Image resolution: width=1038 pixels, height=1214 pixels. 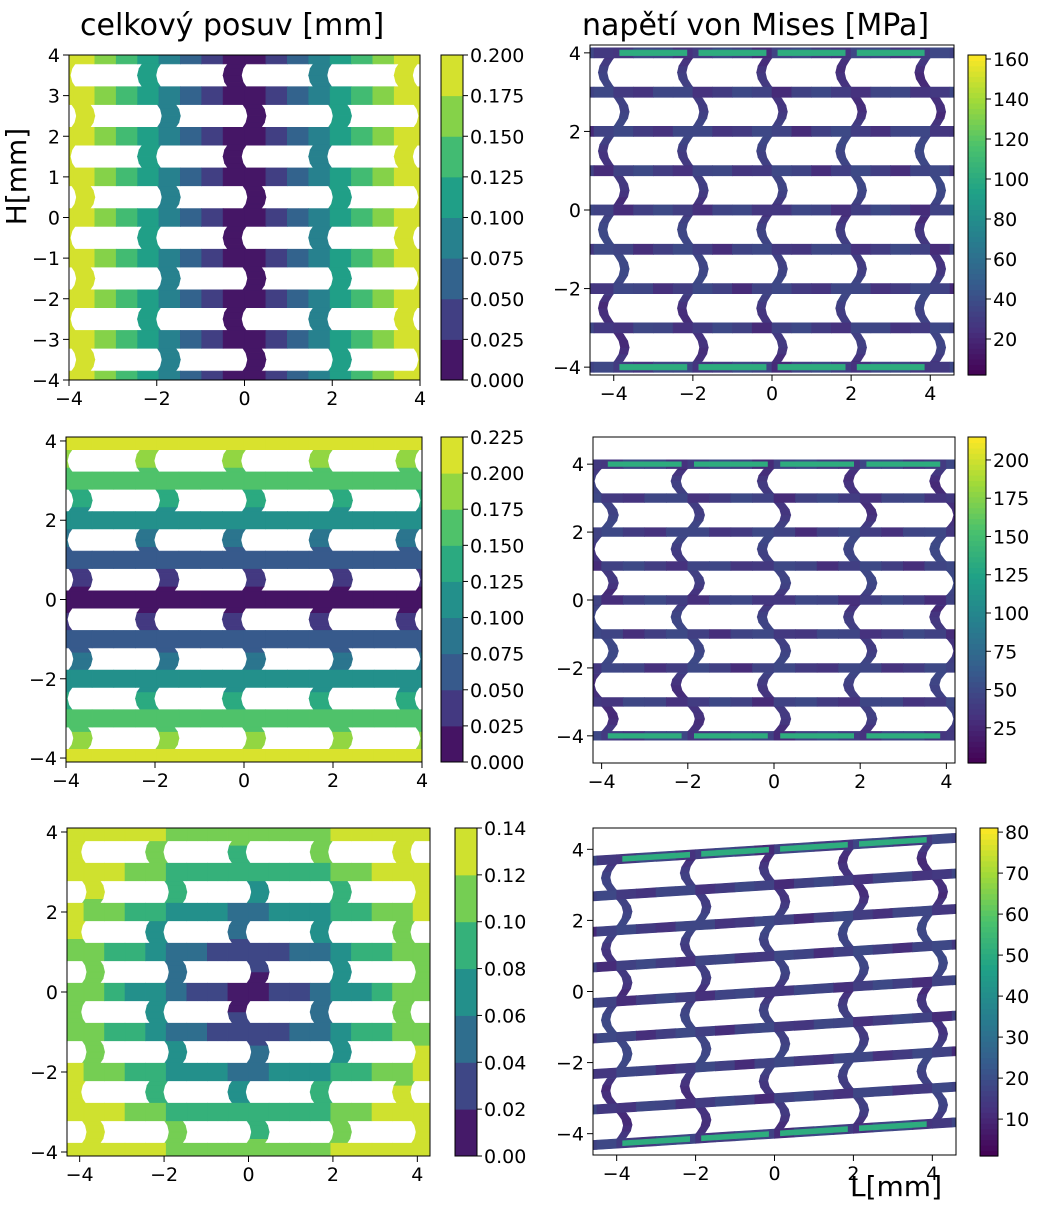 What do you see at coordinates (497, 691) in the screenshot?
I see `colorbar-tick-label: 0.050` at bounding box center [497, 691].